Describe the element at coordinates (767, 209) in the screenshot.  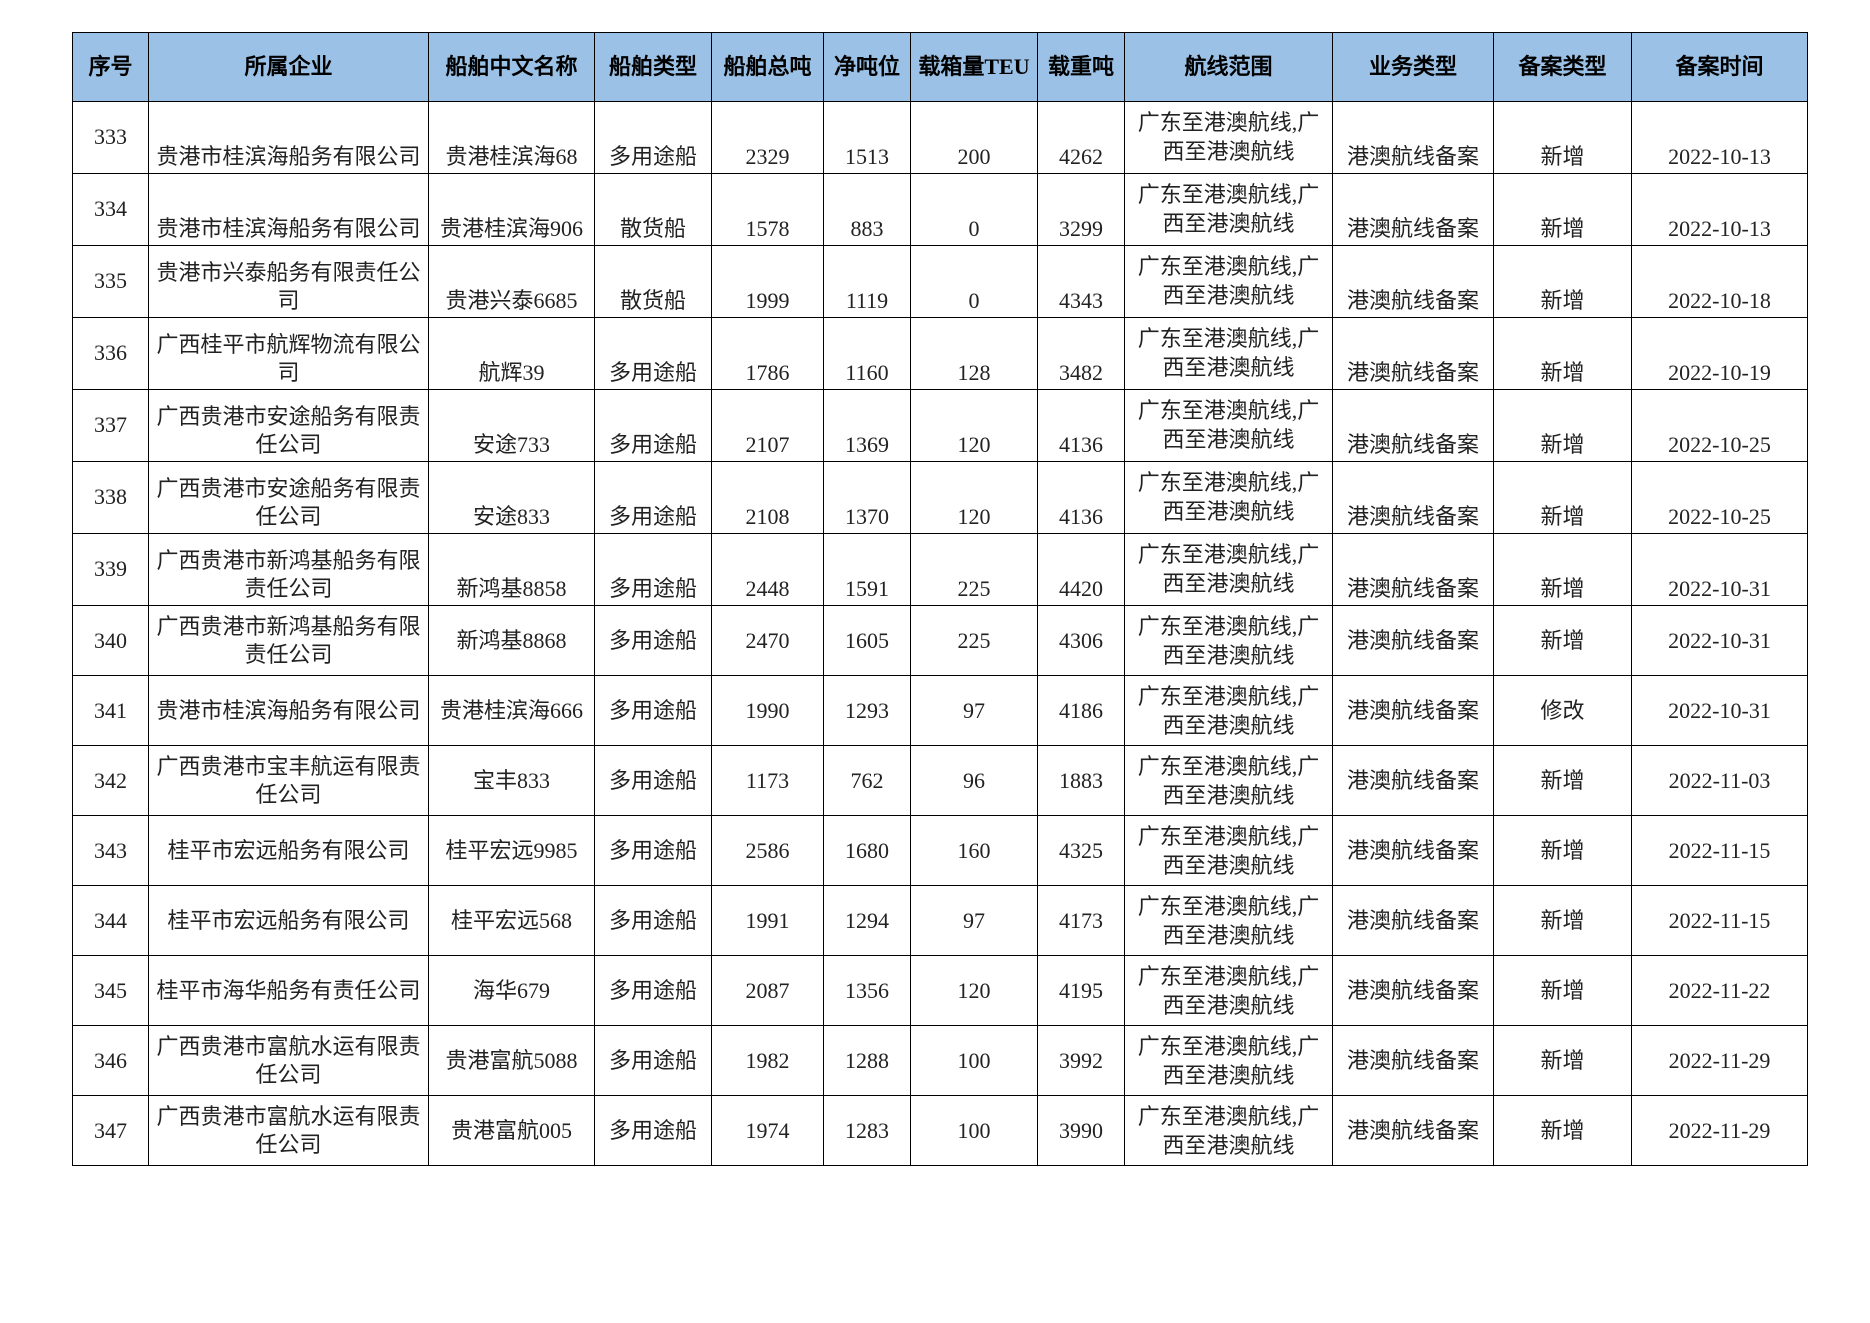
I see `table-cell: 1578` at that location.